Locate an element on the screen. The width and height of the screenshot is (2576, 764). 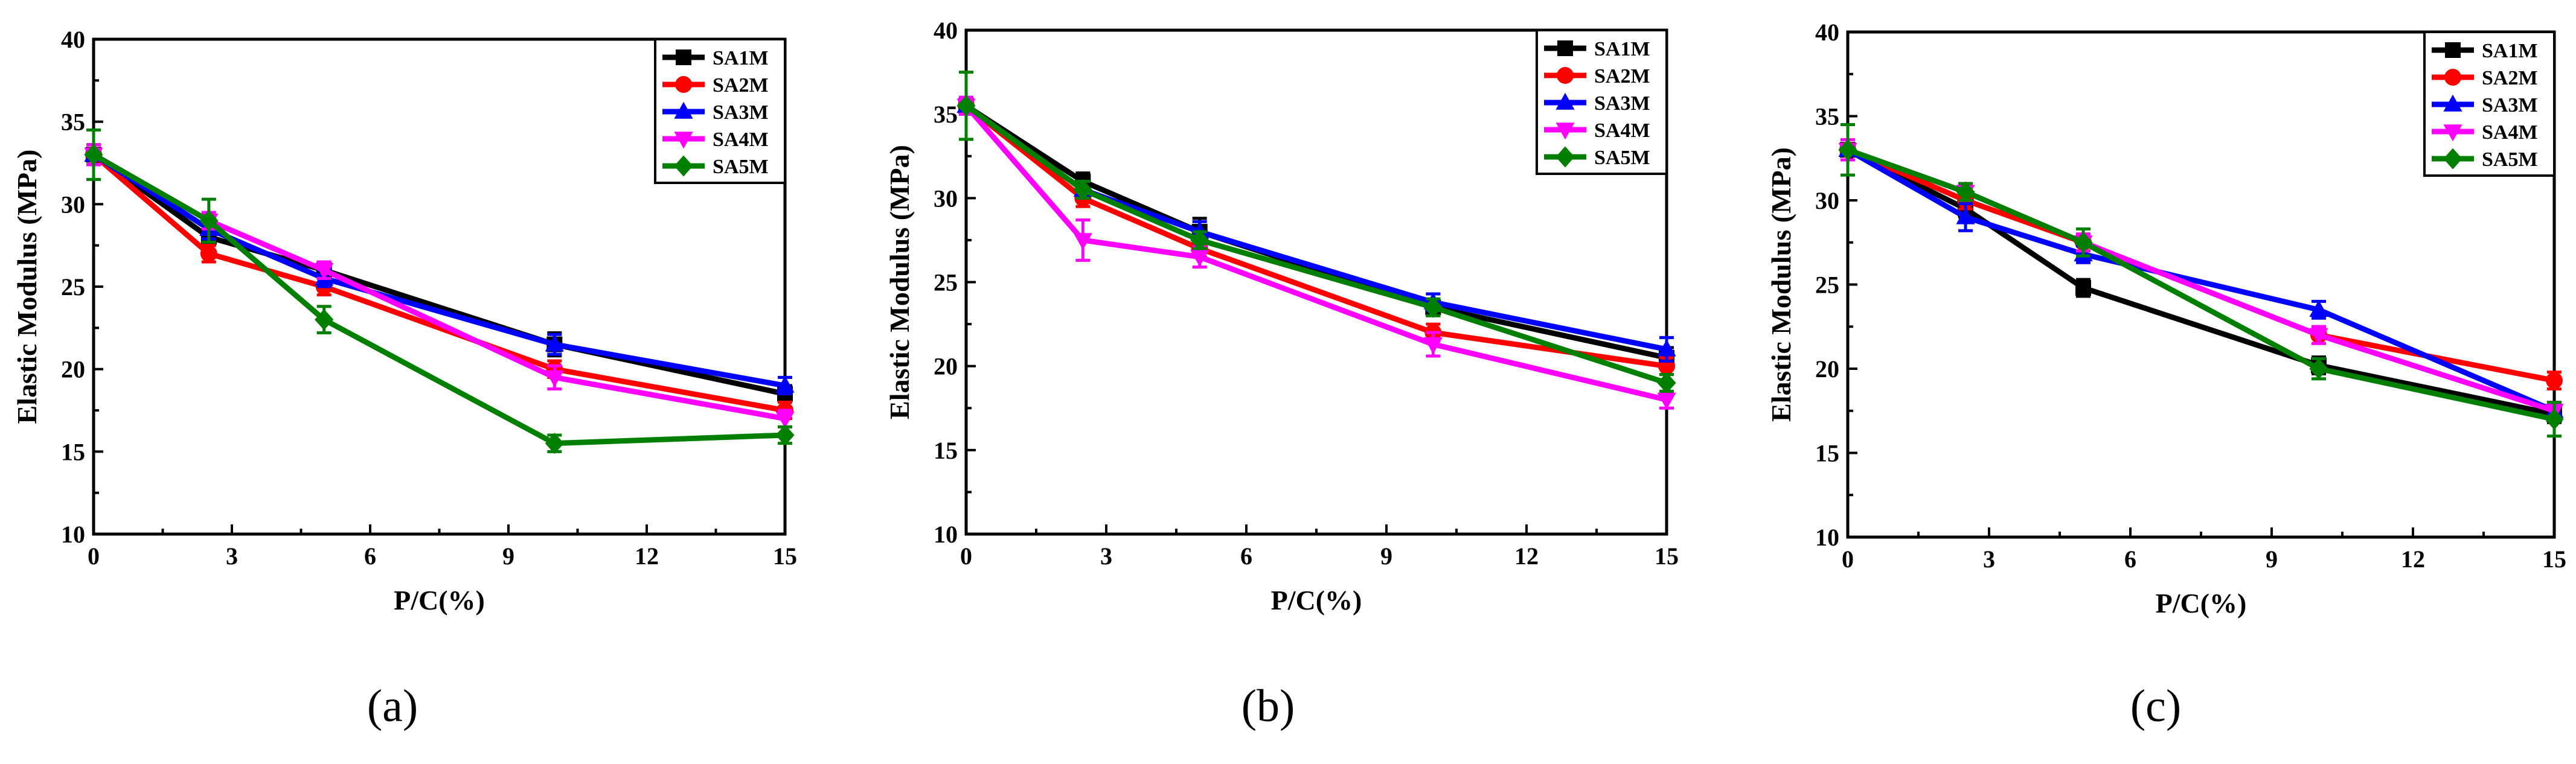
panel-label-1: (a) is located at coordinates (392, 706).